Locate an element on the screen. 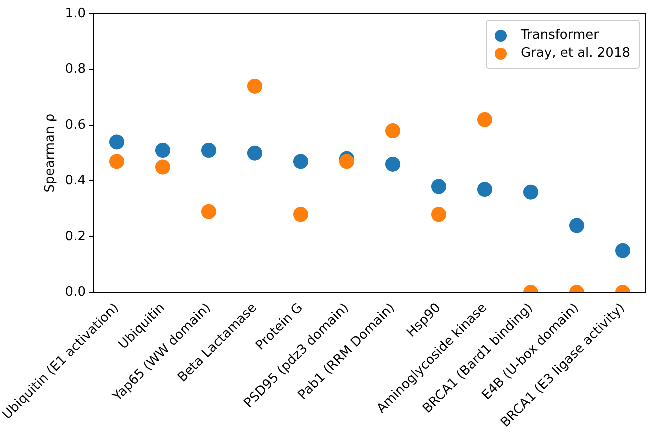  y-tick-label: 0.0 is located at coordinates (75, 292).